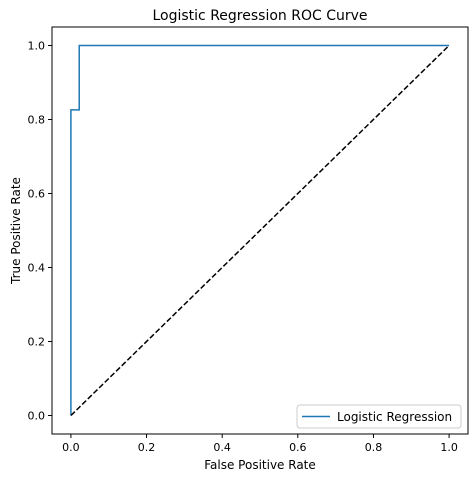 This screenshot has height=481, width=474. What do you see at coordinates (37, 194) in the screenshot?
I see `y-tick-label: 0.6` at bounding box center [37, 194].